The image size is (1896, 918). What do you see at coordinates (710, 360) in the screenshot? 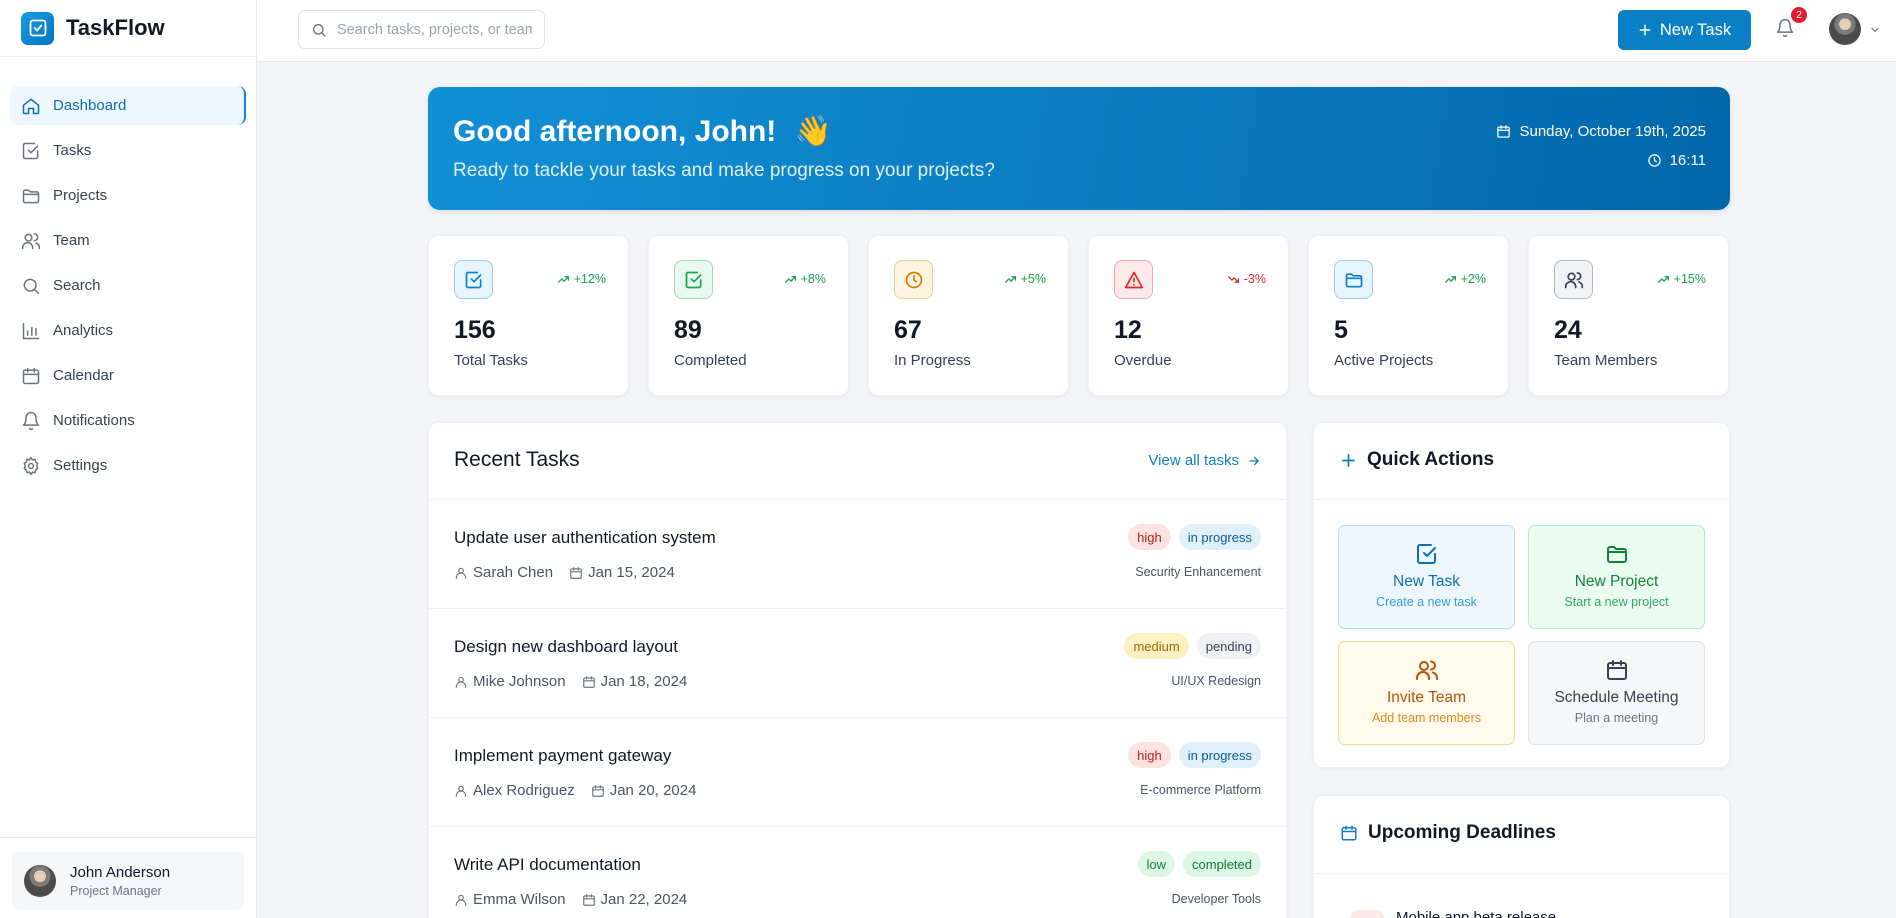
I see `stat-label: Completed` at bounding box center [710, 360].